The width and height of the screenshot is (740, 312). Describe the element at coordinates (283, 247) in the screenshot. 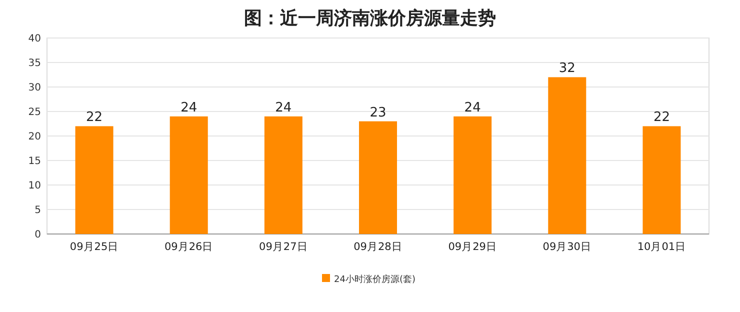

I see `x-tick-label: 09月27日` at that location.